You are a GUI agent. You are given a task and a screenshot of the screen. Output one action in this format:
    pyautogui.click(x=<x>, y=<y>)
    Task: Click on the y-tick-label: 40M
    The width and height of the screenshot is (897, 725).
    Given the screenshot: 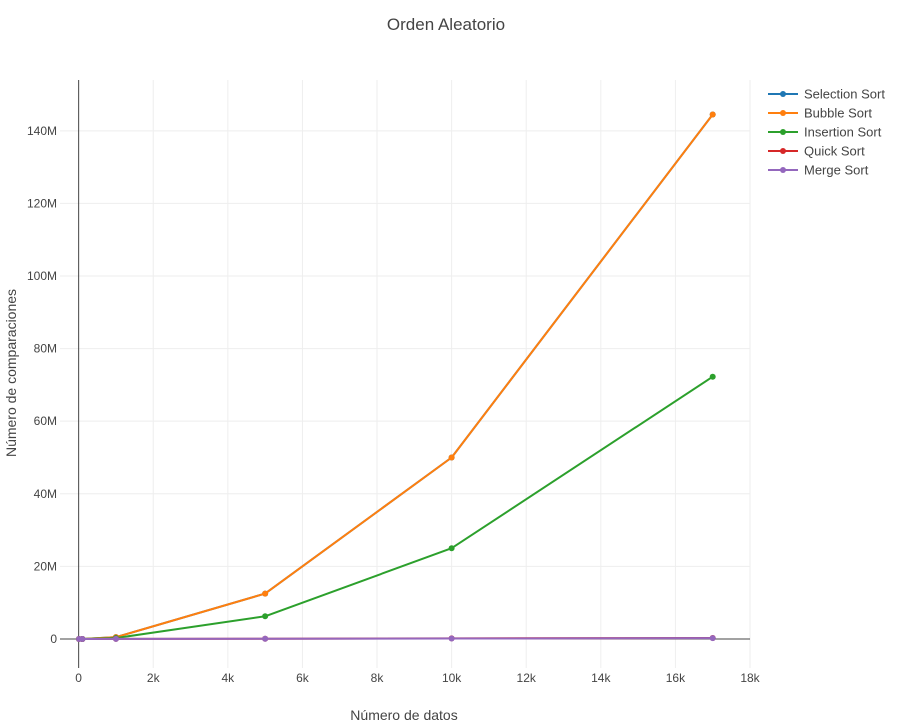 What is the action you would take?
    pyautogui.click(x=45, y=494)
    